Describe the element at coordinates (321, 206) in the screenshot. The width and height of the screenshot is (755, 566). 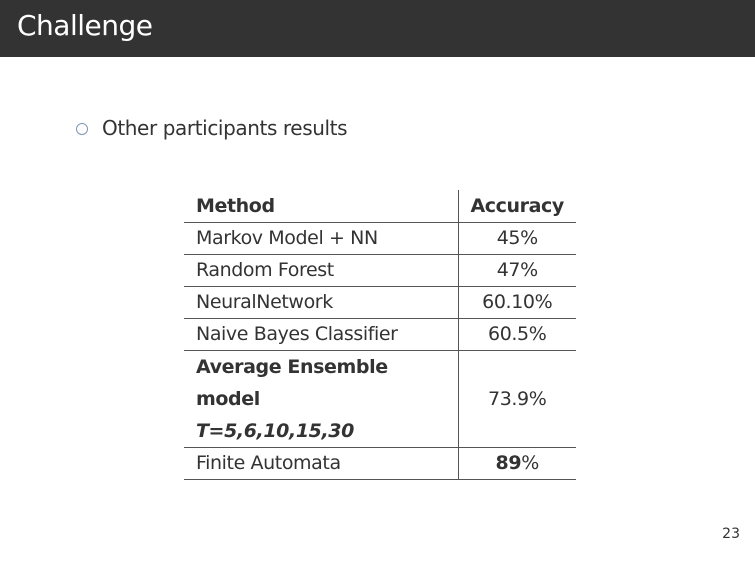
I see `header-method: Method` at that location.